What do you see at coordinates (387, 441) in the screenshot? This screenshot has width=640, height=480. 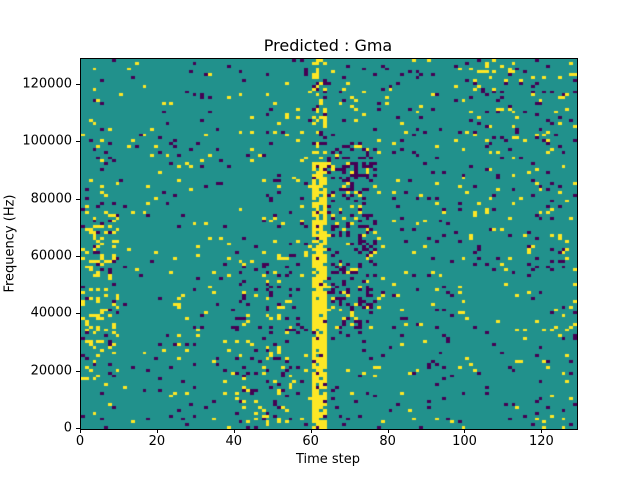 I see `x-tick-label: 80` at bounding box center [387, 441].